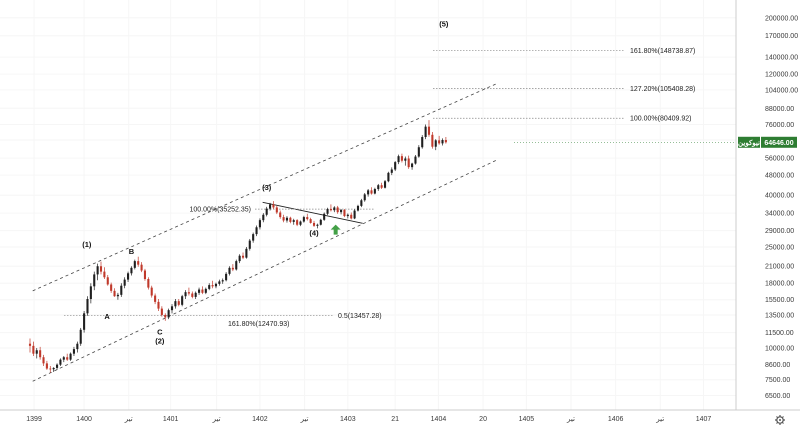  I want to click on wave-label: A, so click(107, 316).